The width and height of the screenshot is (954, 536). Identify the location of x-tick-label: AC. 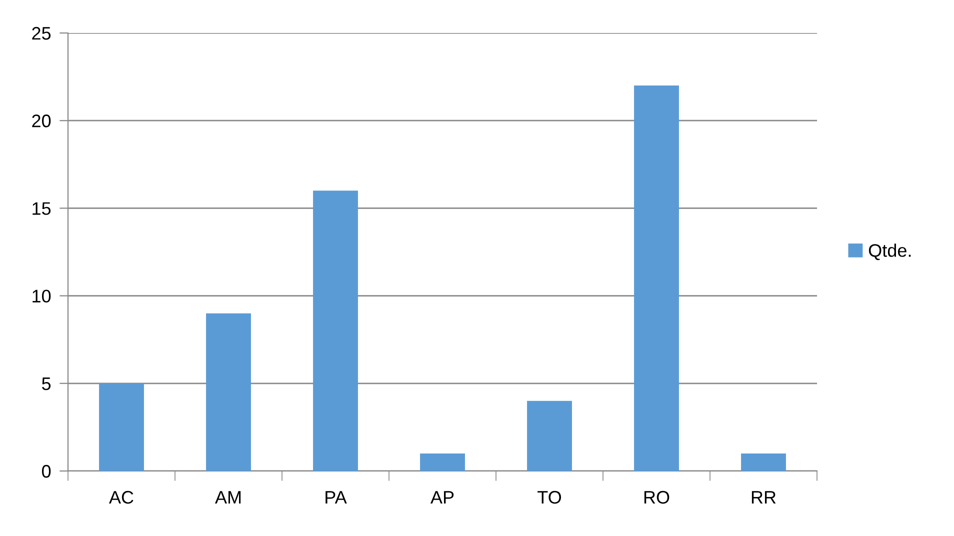
(121, 497).